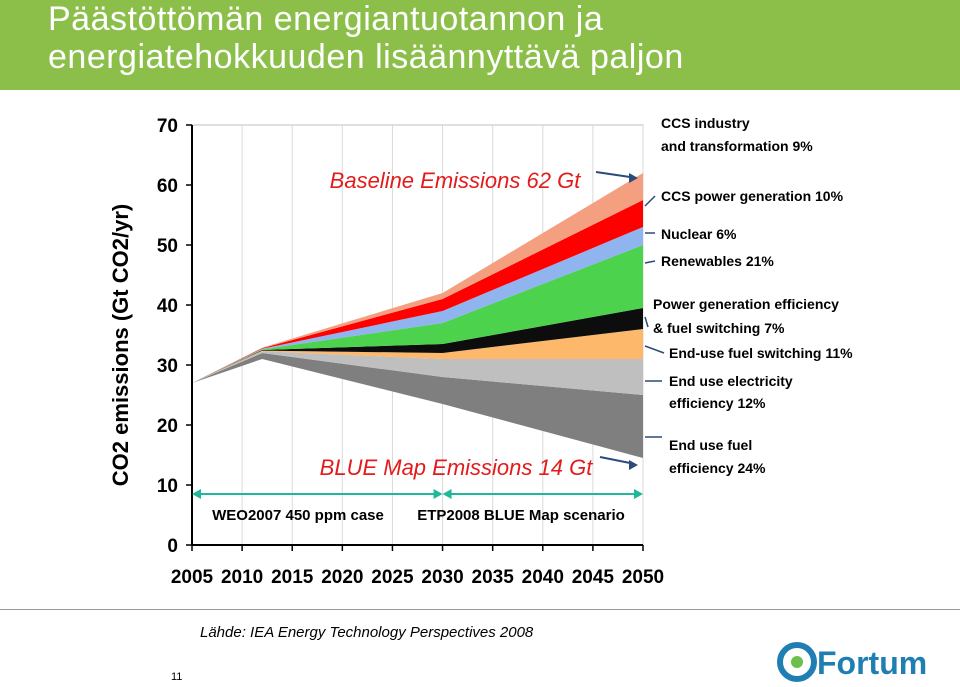  What do you see at coordinates (167, 366) in the screenshot?
I see `y-tick-label: 30` at bounding box center [167, 366].